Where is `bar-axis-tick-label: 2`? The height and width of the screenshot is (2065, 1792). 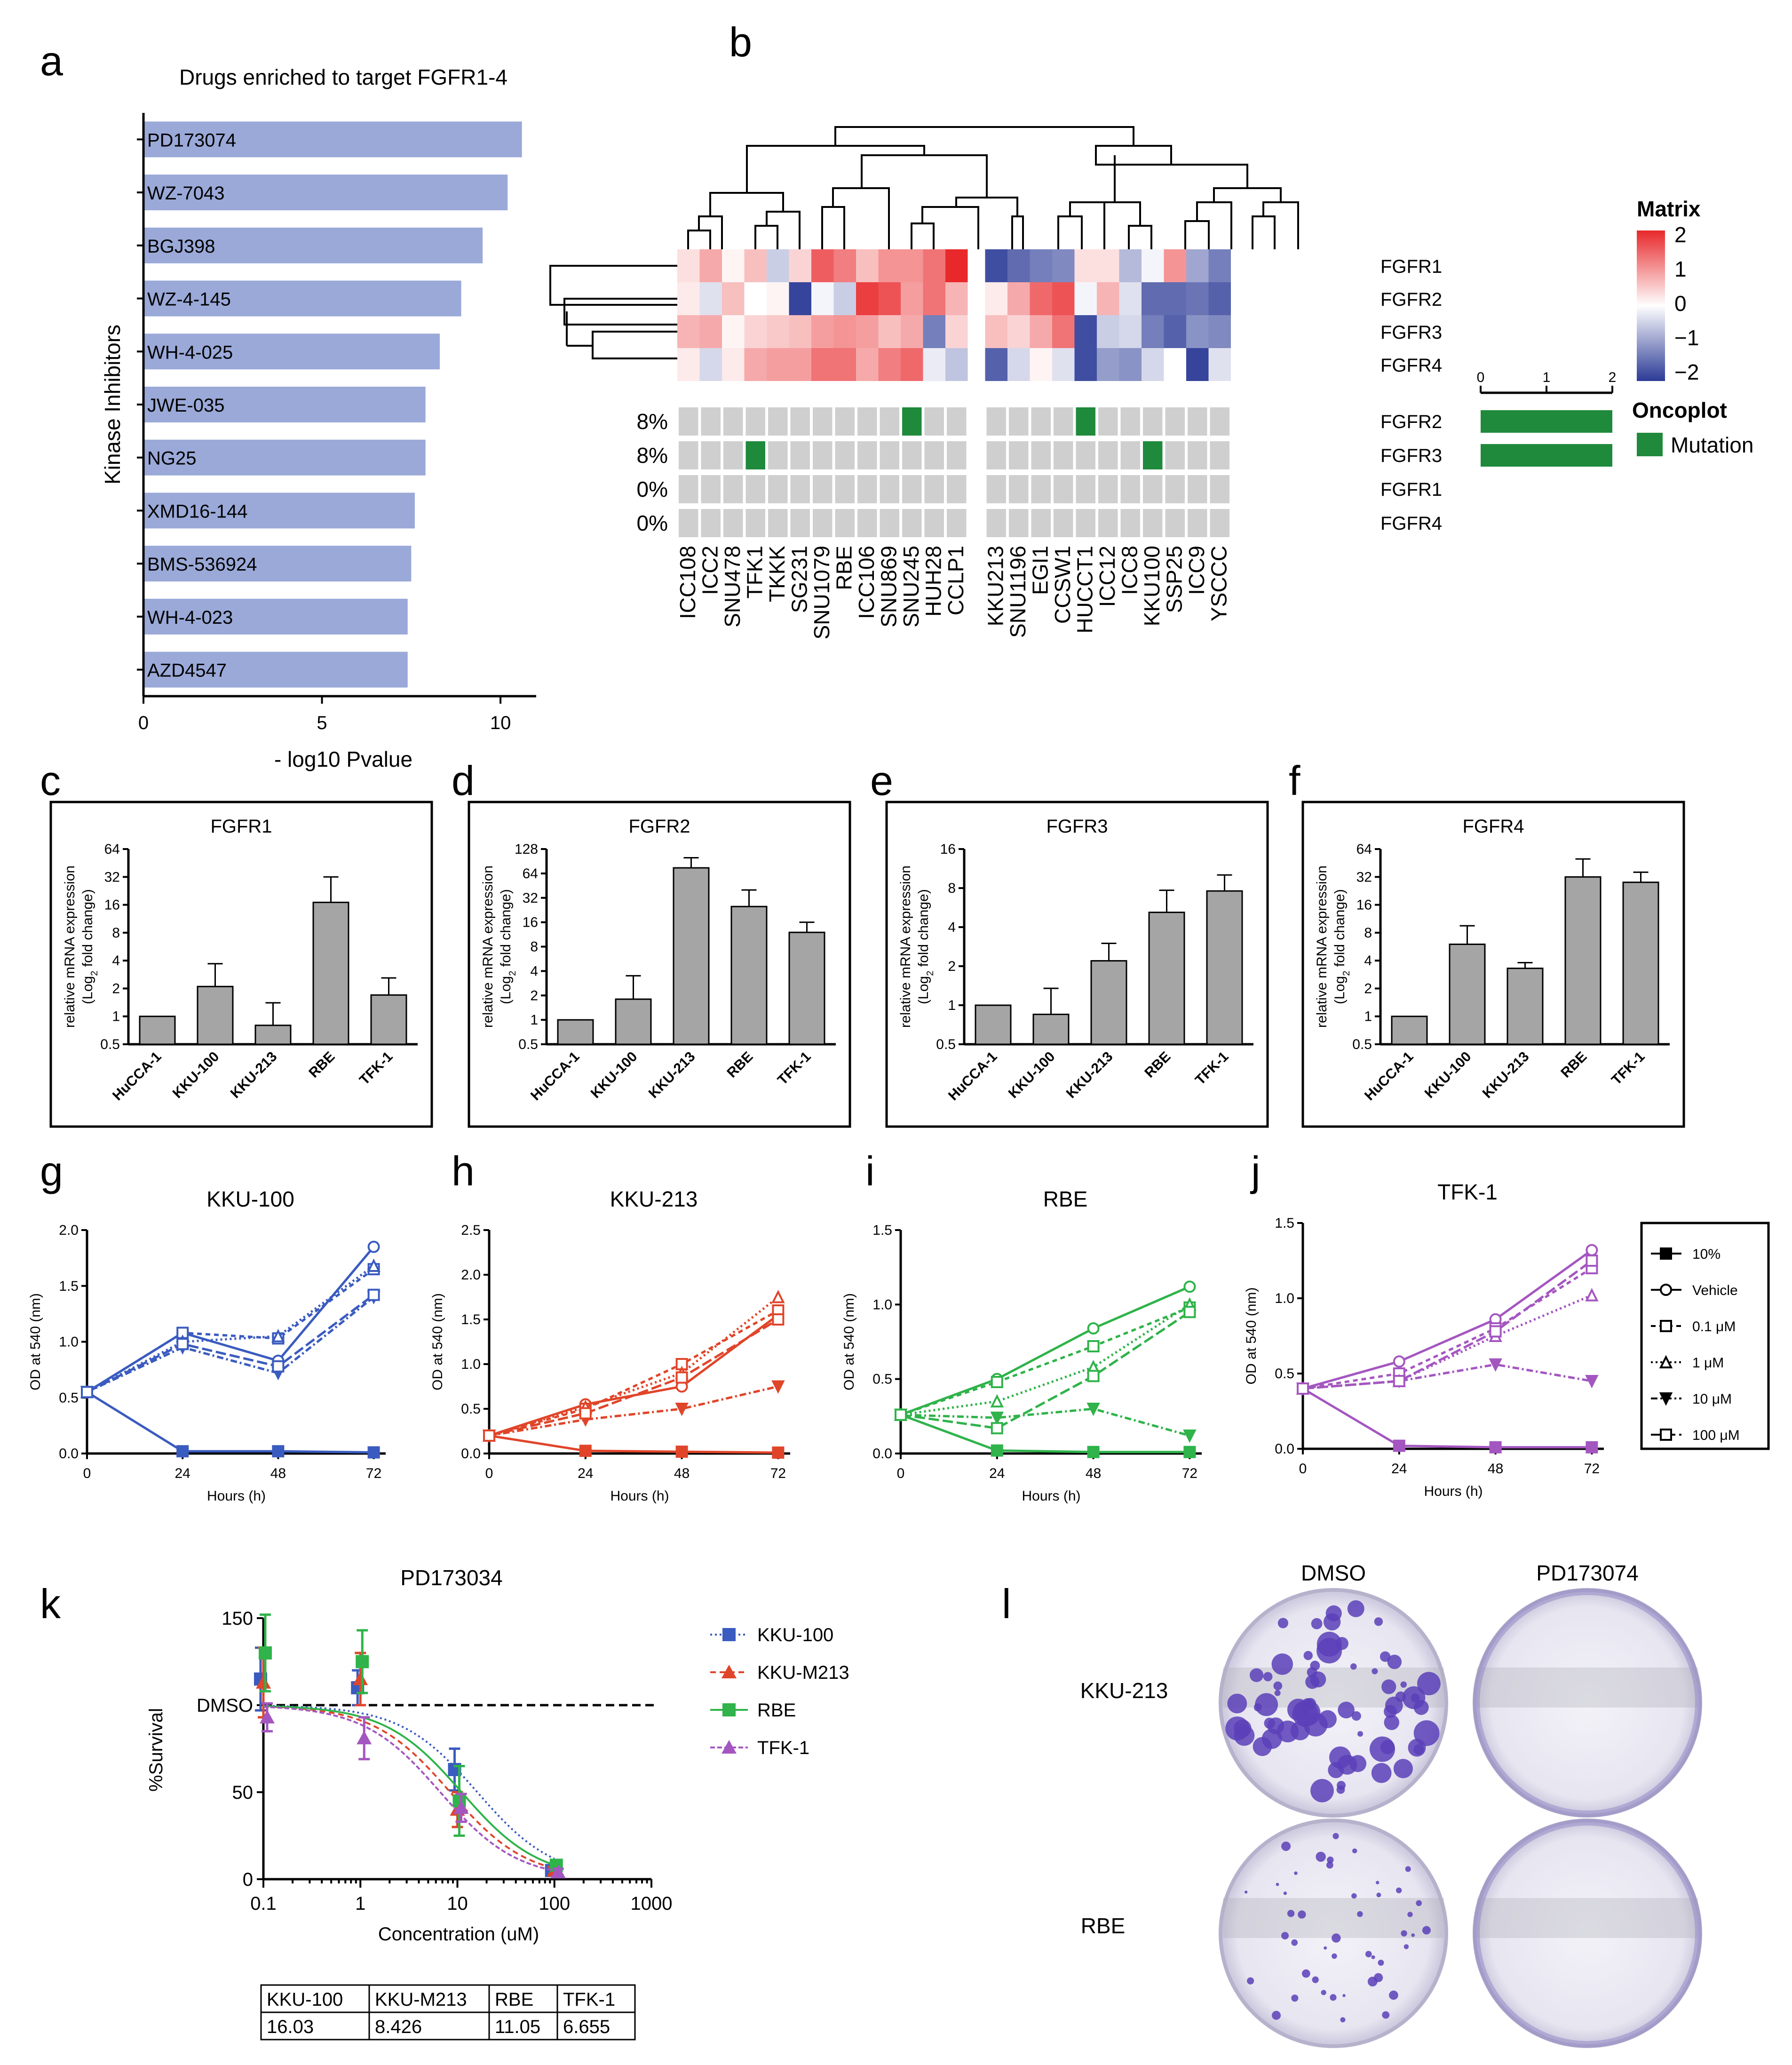 bar-axis-tick-label: 2 is located at coordinates (1613, 377).